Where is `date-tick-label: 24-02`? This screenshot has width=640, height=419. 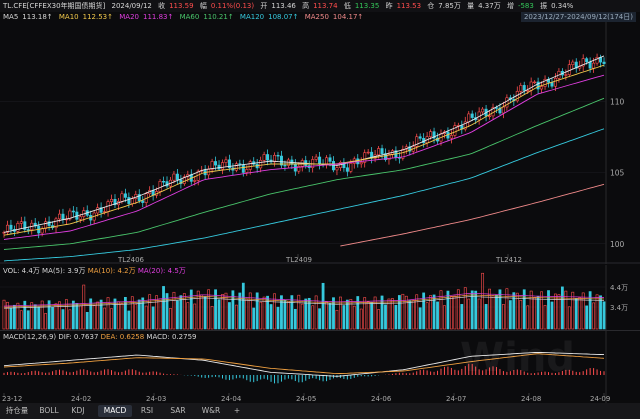
date-tick-label: 24-02 is located at coordinates (81, 399).